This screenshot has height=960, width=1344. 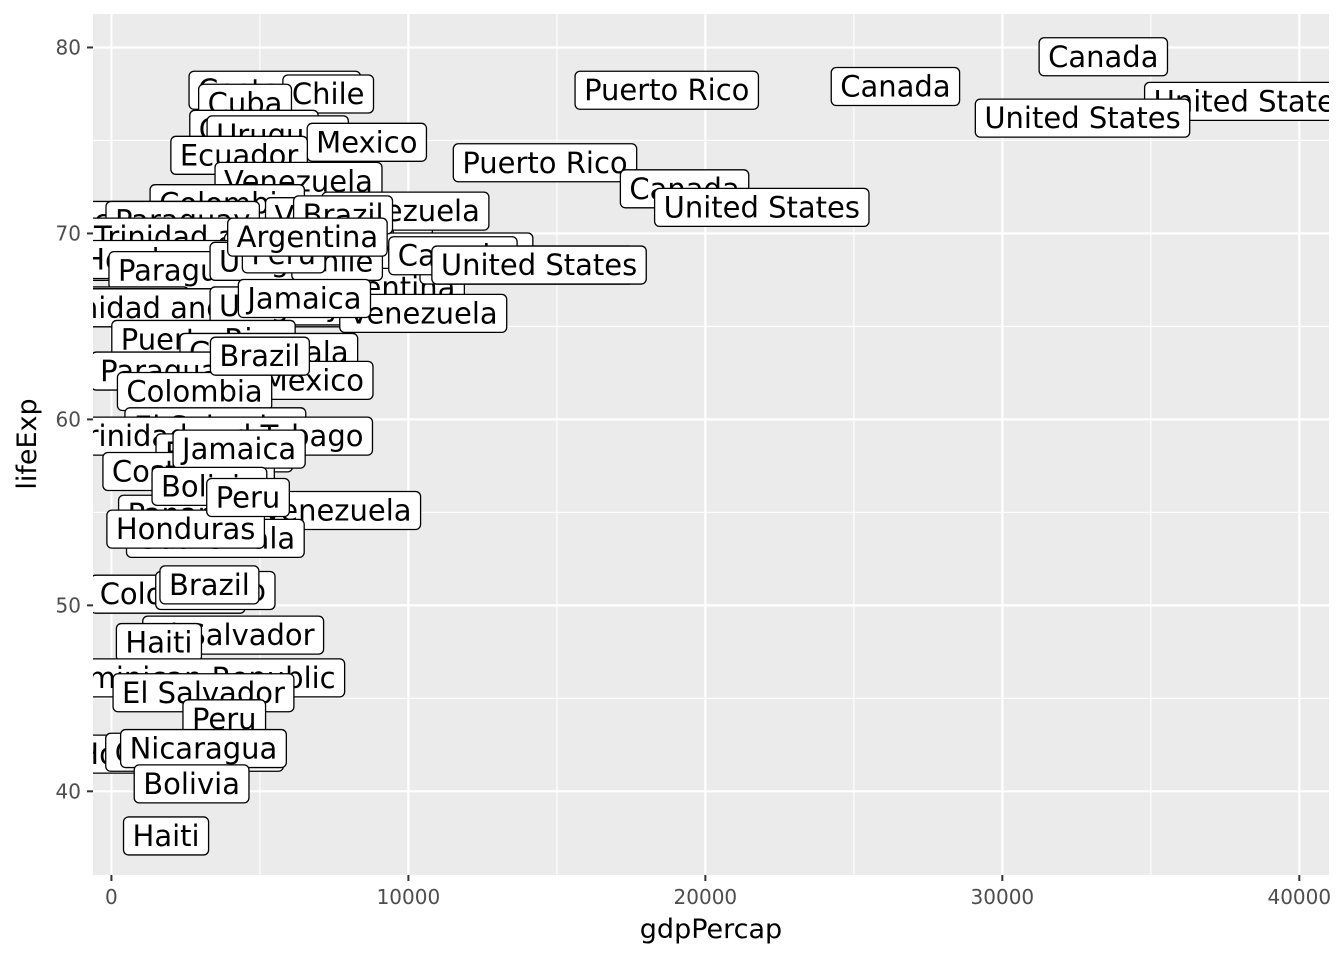 I want to click on data-label-text: Argentina, so click(x=307, y=237).